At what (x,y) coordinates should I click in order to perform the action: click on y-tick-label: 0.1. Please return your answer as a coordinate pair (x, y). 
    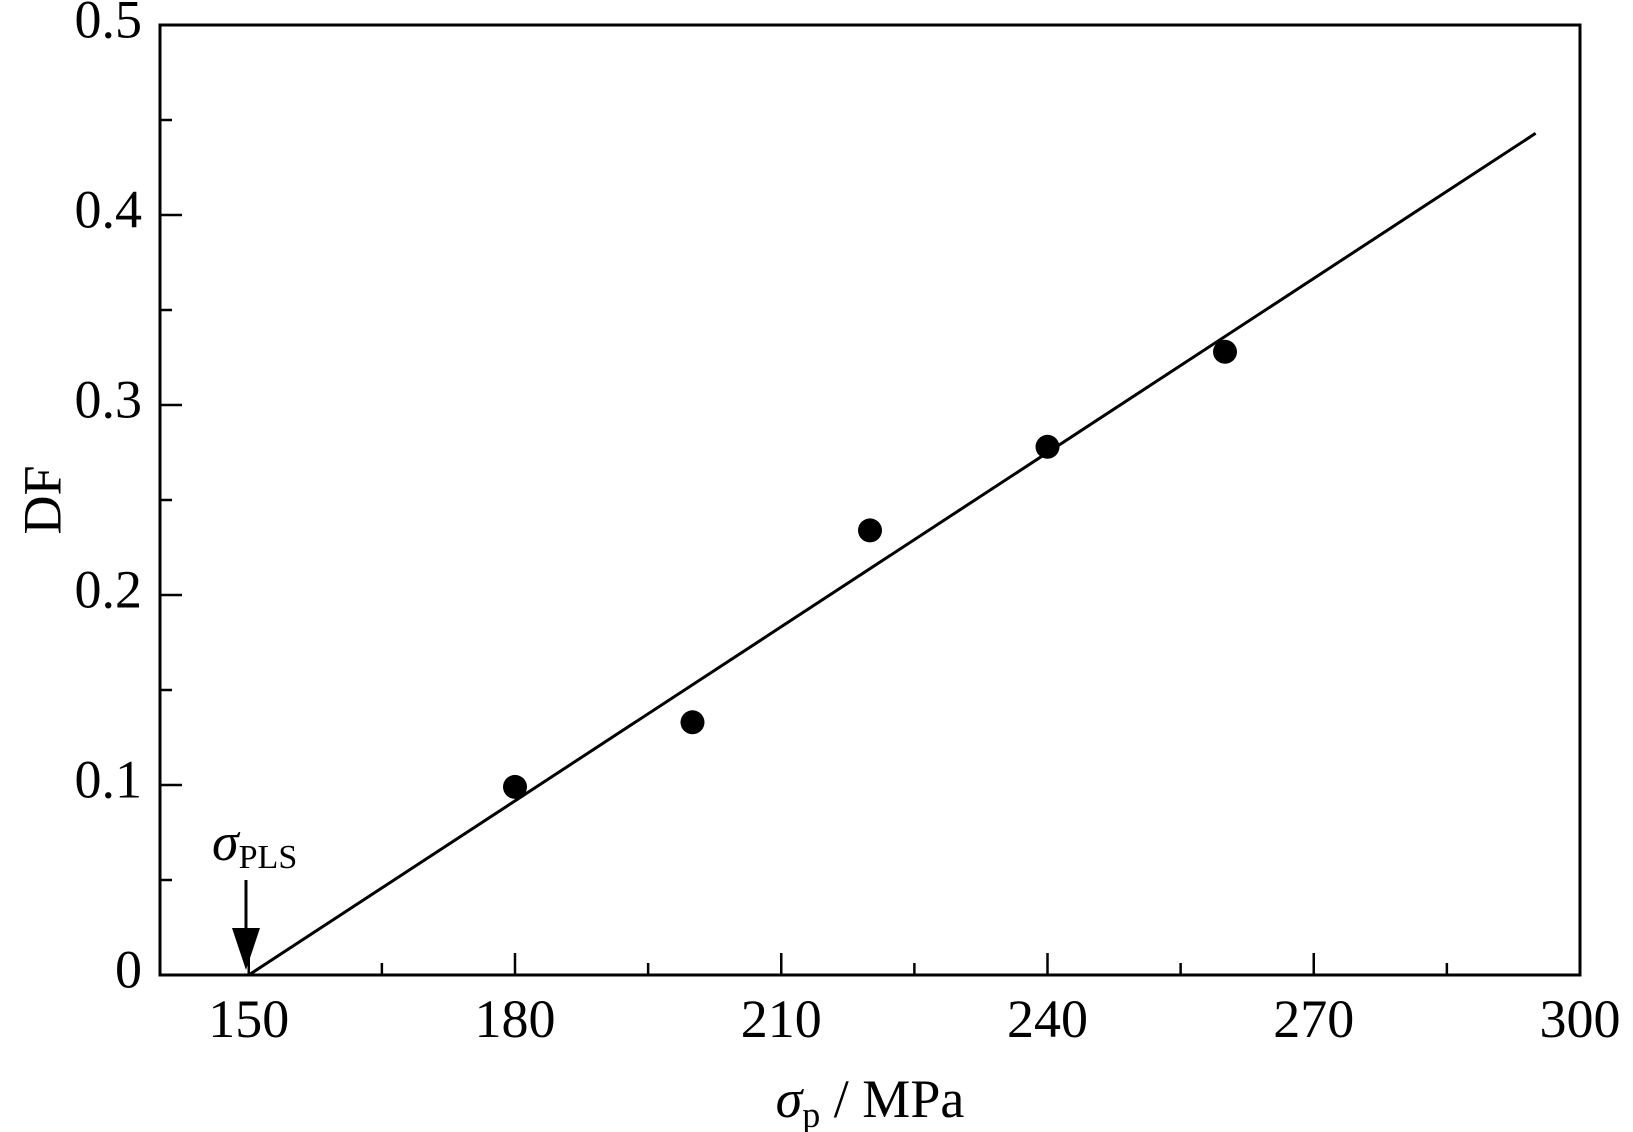
    Looking at the image, I should click on (109, 779).